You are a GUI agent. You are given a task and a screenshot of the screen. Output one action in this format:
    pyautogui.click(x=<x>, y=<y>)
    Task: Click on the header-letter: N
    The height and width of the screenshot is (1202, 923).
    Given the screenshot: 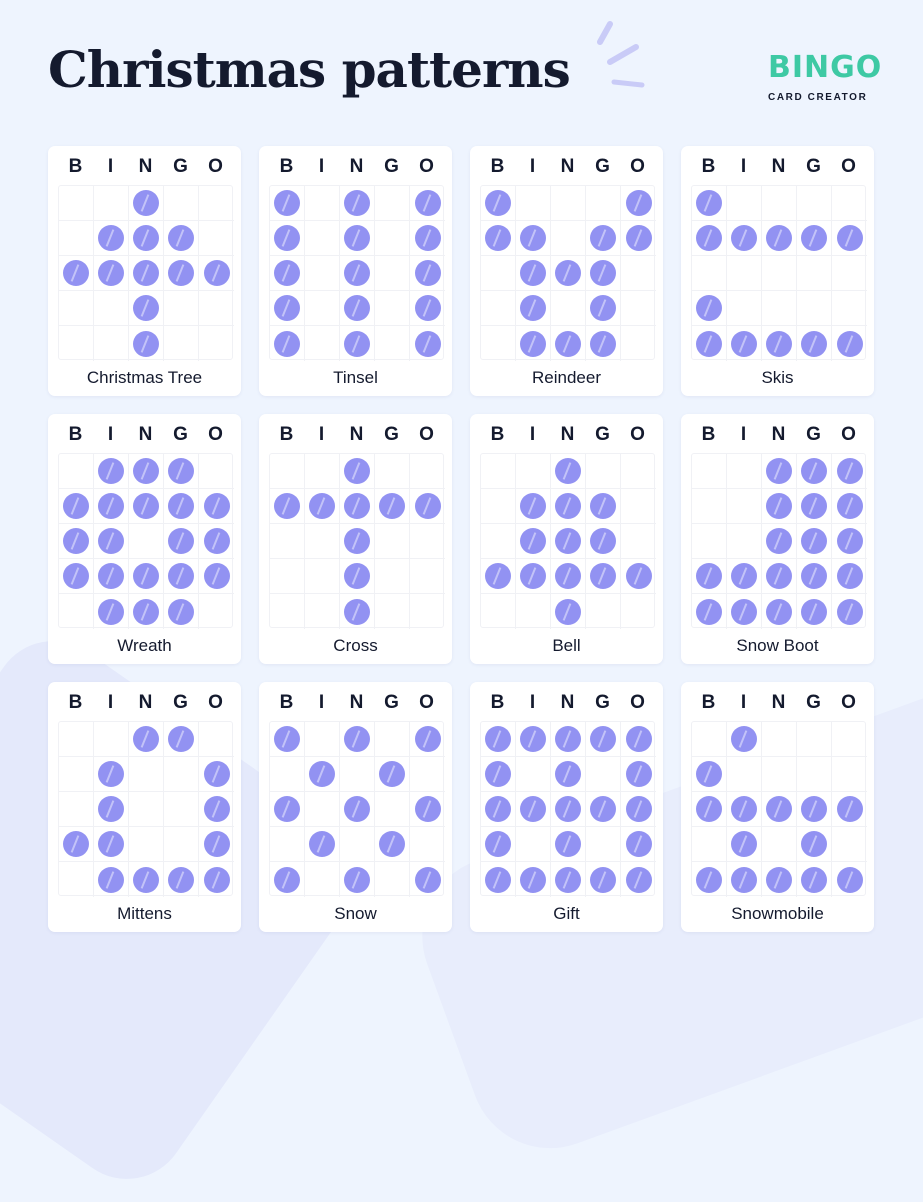 What is the action you would take?
    pyautogui.click(x=778, y=166)
    